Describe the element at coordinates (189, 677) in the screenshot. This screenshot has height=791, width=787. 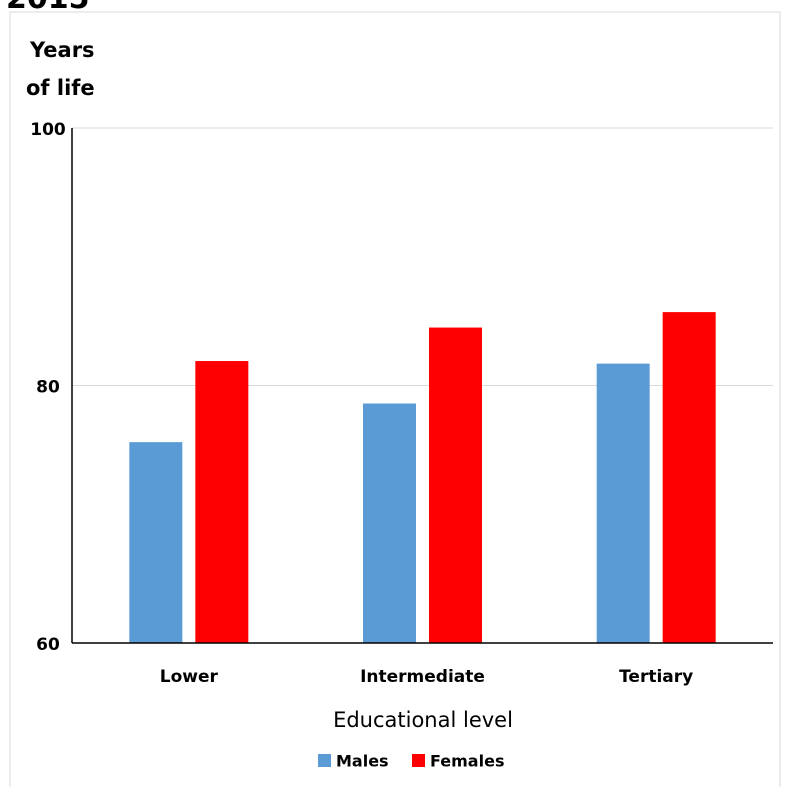
I see `x-tick-label: Lower` at that location.